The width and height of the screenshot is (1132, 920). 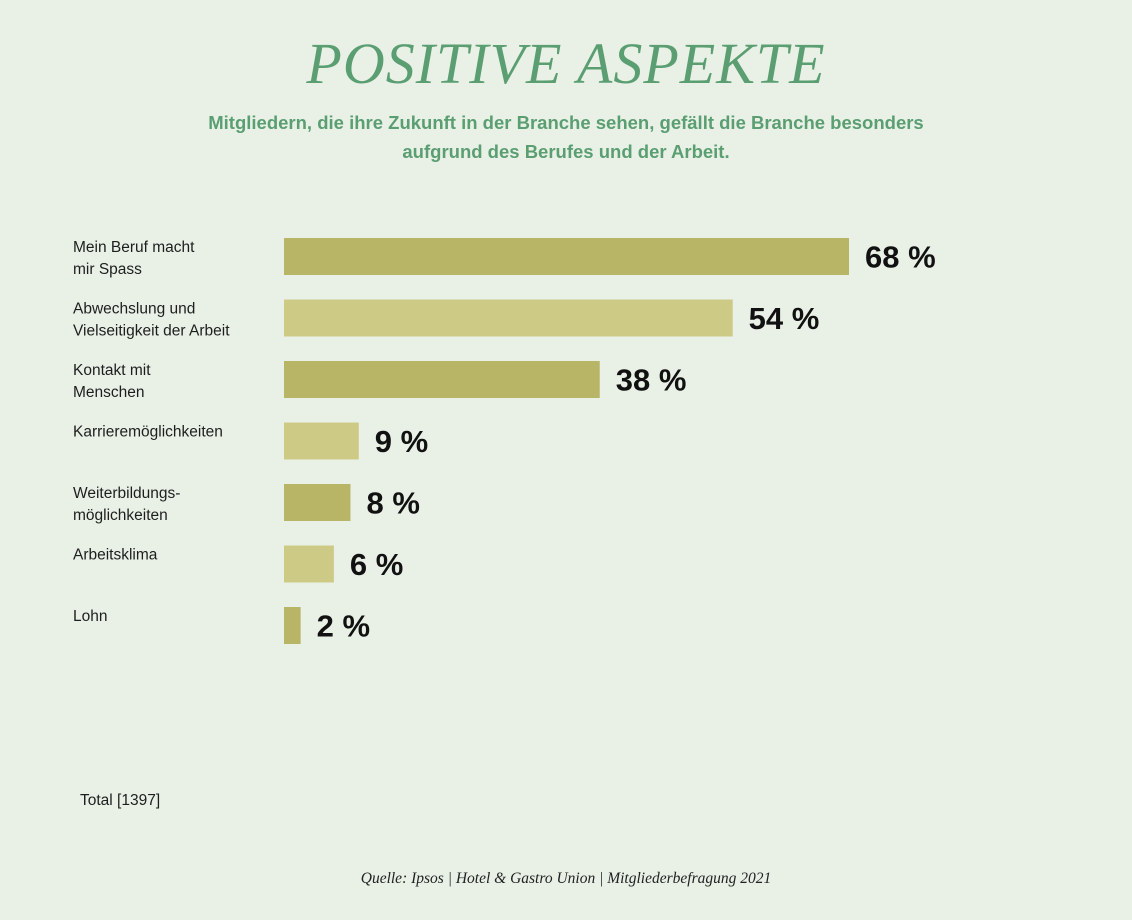 What do you see at coordinates (112, 381) in the screenshot?
I see `category-label: Kontakt mit Menschen` at bounding box center [112, 381].